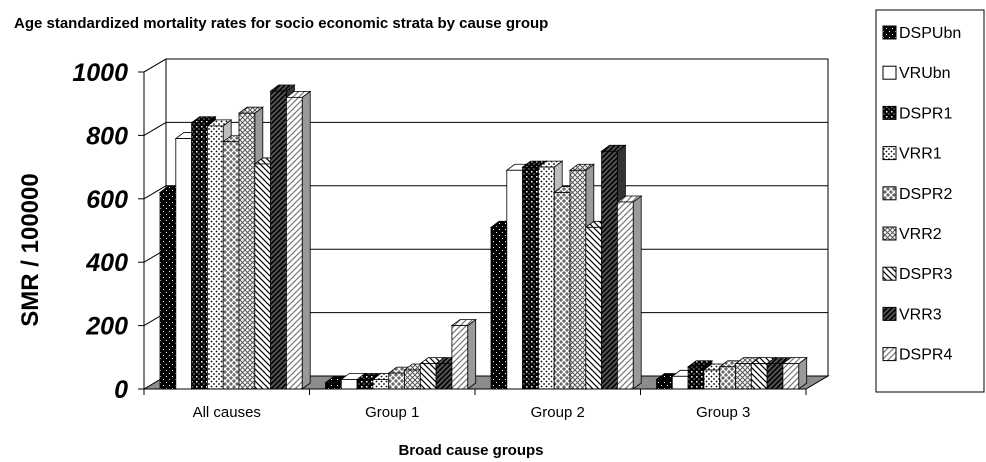 Image resolution: width=986 pixels, height=462 pixels. I want to click on x-tick-label: Group 3, so click(723, 412).